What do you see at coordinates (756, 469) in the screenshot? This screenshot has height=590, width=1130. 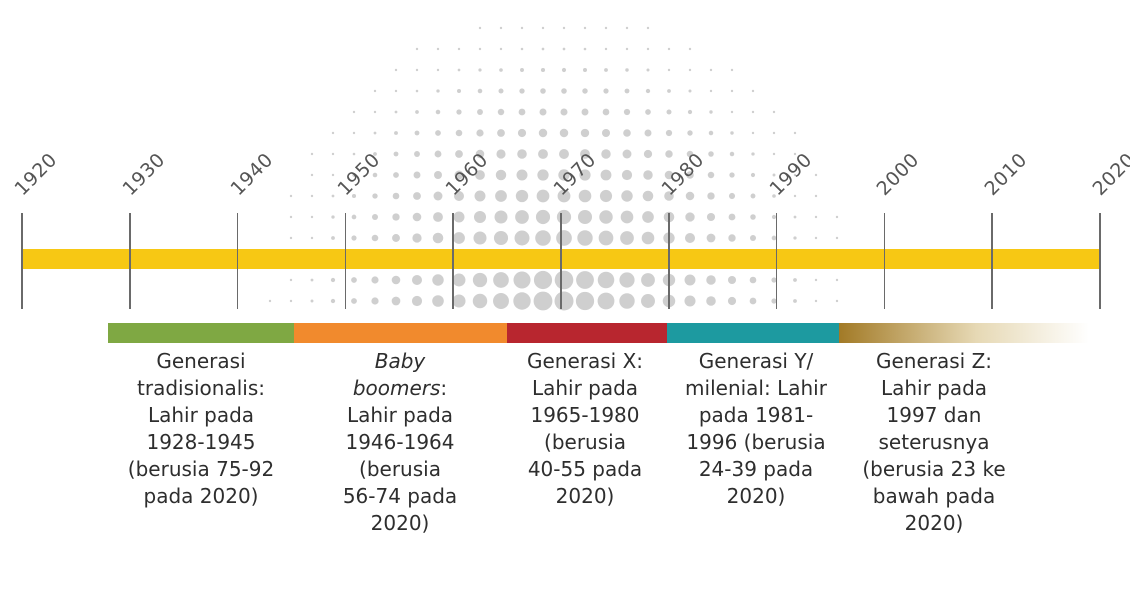 I see `text-line: 24-39 pada` at bounding box center [756, 469].